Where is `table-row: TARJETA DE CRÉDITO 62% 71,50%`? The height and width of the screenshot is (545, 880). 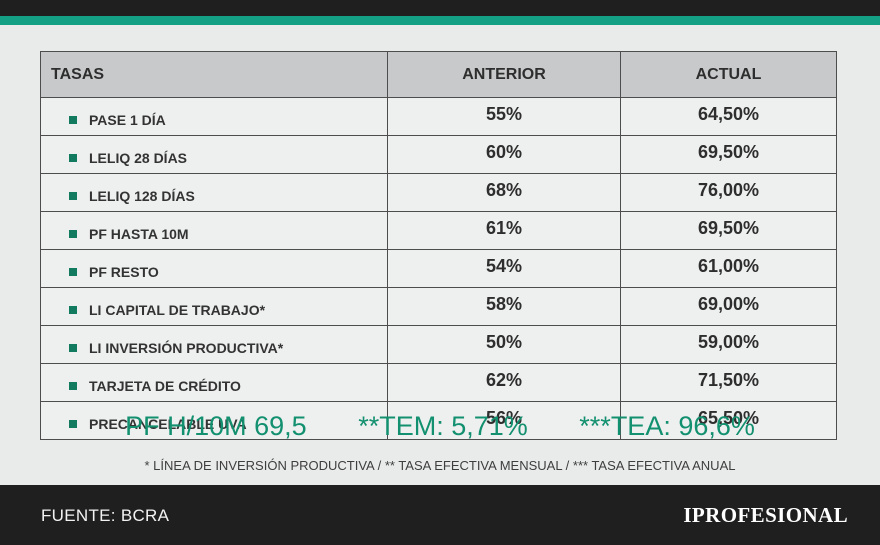
table-row: TARJETA DE CRÉDITO 62% 71,50% is located at coordinates (438, 382).